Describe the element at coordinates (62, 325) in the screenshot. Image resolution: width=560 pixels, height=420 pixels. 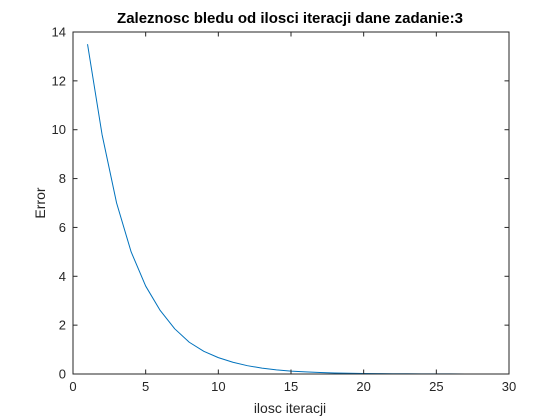
I see `y-tick-label: 2` at that location.